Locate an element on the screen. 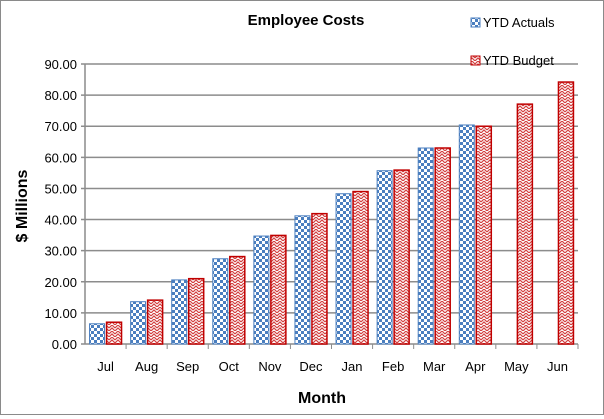 The width and height of the screenshot is (604, 419). y-tick-label: 60.00 is located at coordinates (60, 157).